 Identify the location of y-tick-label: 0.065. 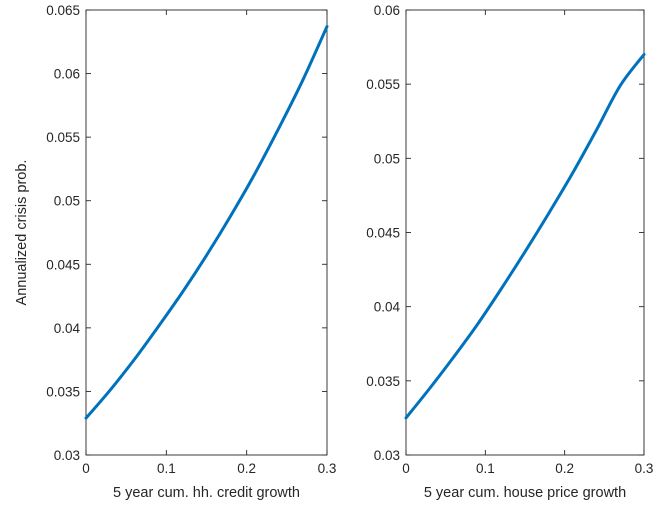
(63, 10).